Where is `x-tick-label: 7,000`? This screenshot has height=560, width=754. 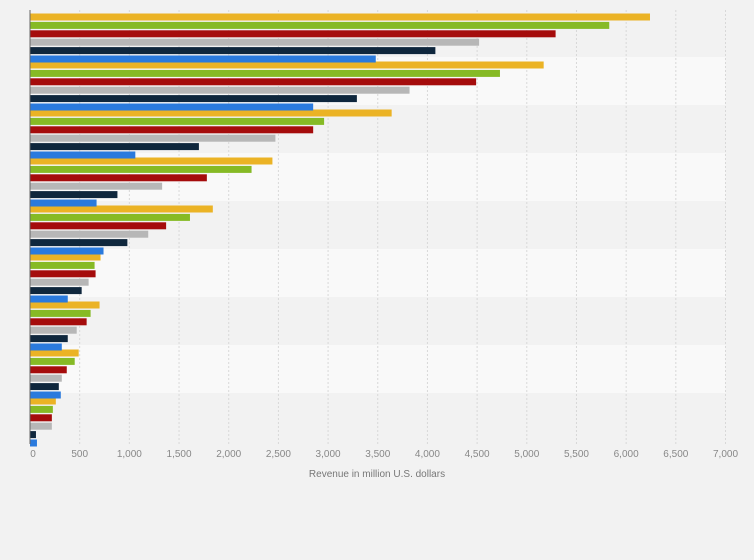 x-tick-label: 7,000 is located at coordinates (725, 454).